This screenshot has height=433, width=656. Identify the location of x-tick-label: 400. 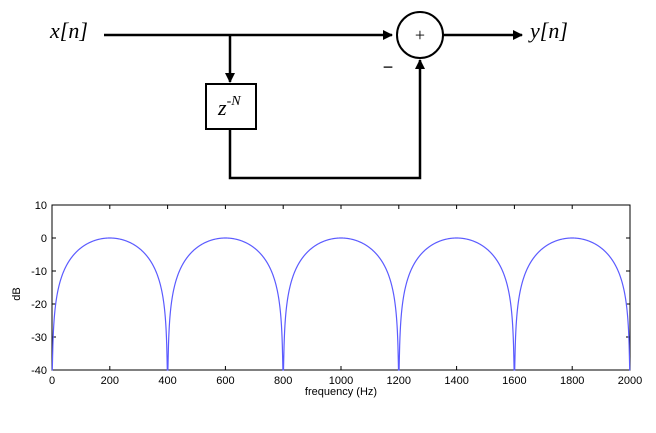
(167, 381).